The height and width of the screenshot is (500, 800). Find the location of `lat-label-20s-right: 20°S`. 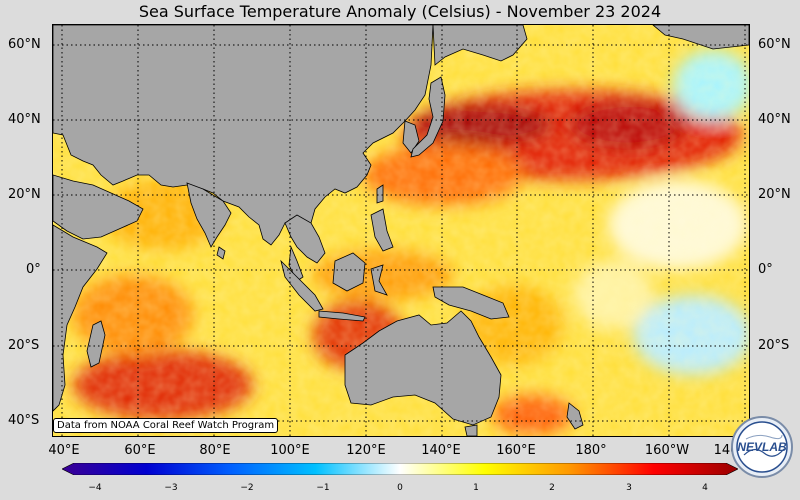

lat-label-20s-right: 20°S is located at coordinates (774, 345).